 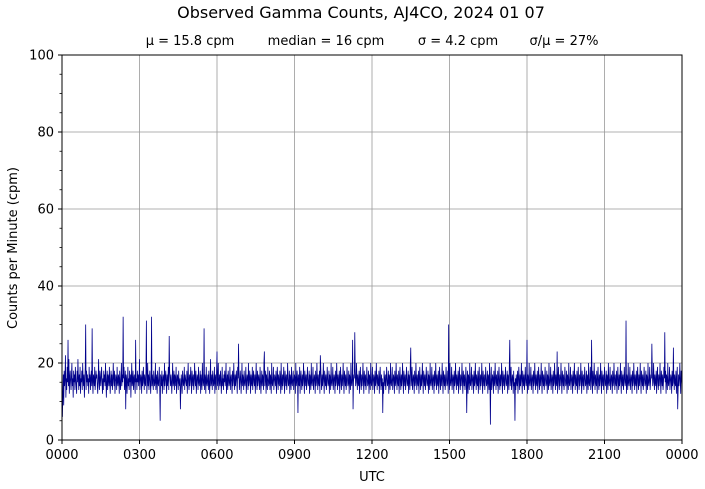 What do you see at coordinates (190, 41) in the screenshot?
I see `subtitle-mean: μ = 15.8 cpm` at bounding box center [190, 41].